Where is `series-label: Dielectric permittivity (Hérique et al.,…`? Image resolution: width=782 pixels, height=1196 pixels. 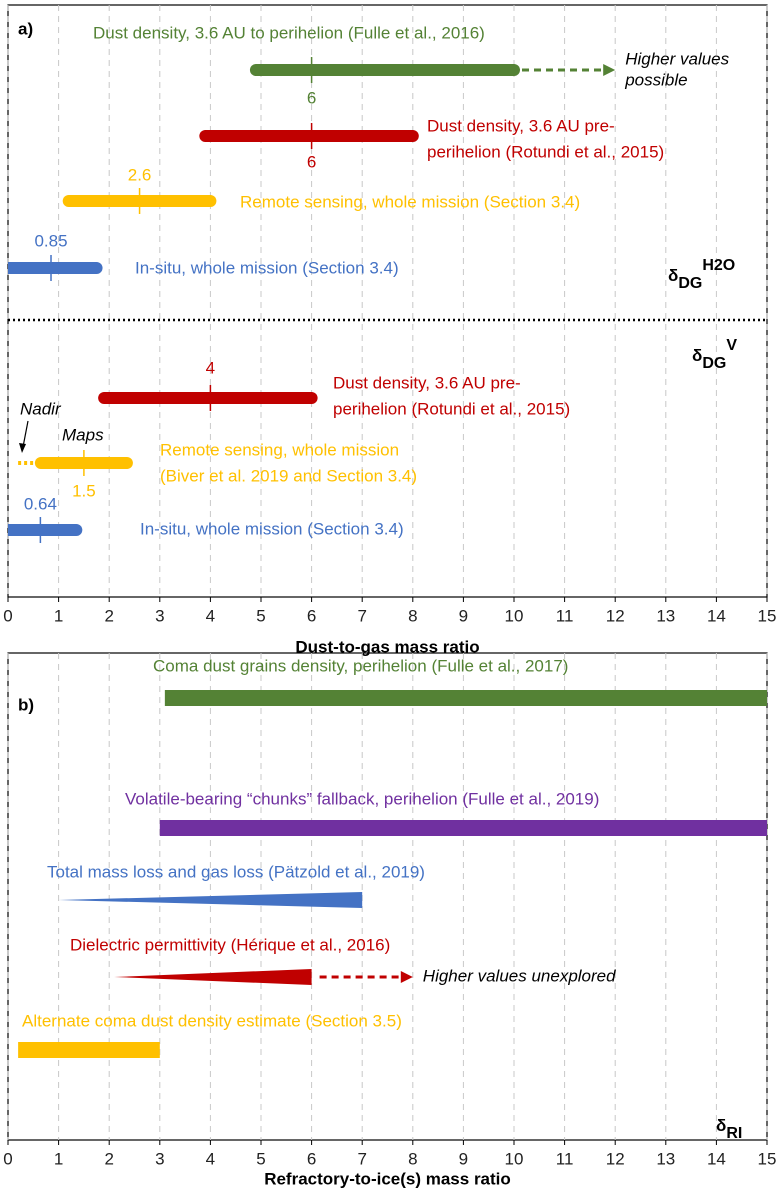 series-label: Dielectric permittivity (Hérique et al.,… is located at coordinates (230, 944).